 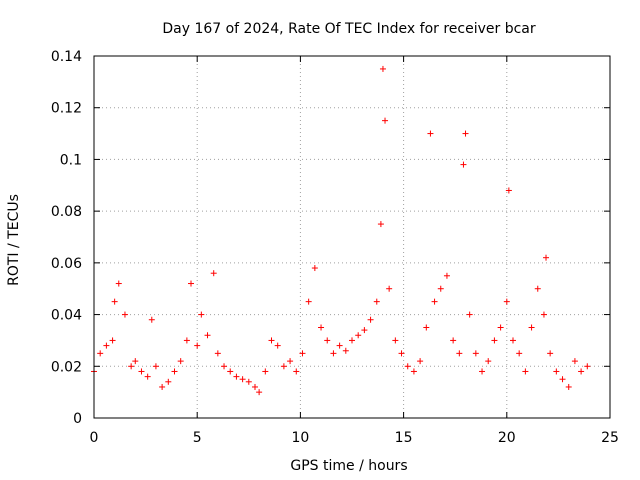 I want to click on x-tick-label: 20, so click(x=507, y=438).